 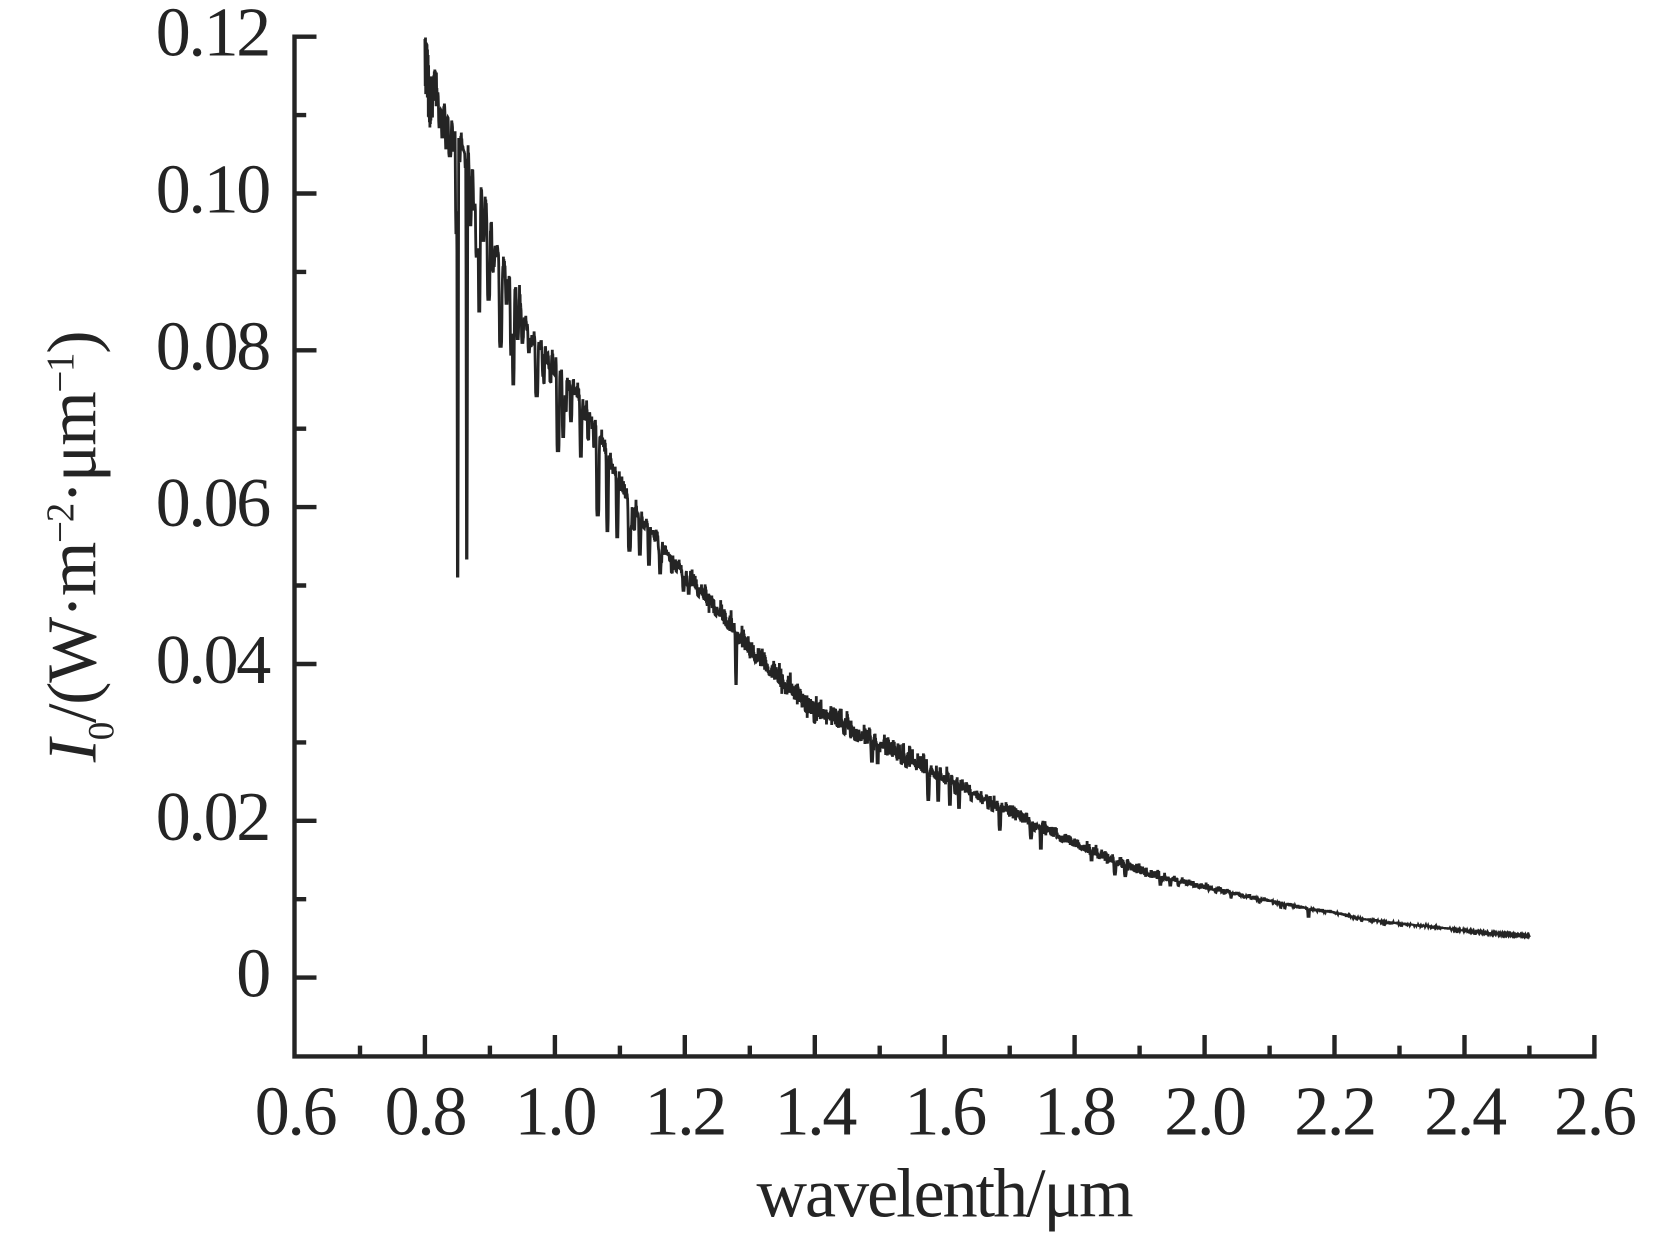 I want to click on svg-text: 2.0, so click(x=1204, y=1112).